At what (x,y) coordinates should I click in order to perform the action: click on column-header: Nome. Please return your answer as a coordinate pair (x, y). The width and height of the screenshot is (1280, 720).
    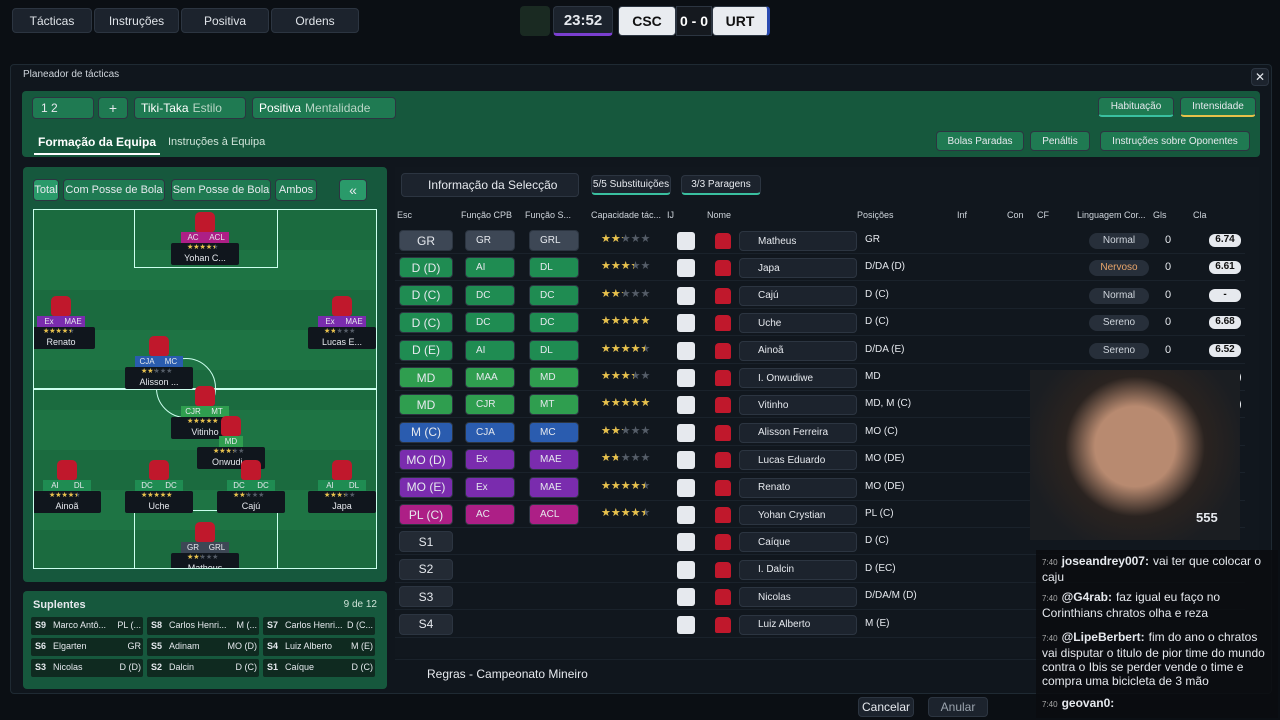
    Looking at the image, I should click on (719, 215).